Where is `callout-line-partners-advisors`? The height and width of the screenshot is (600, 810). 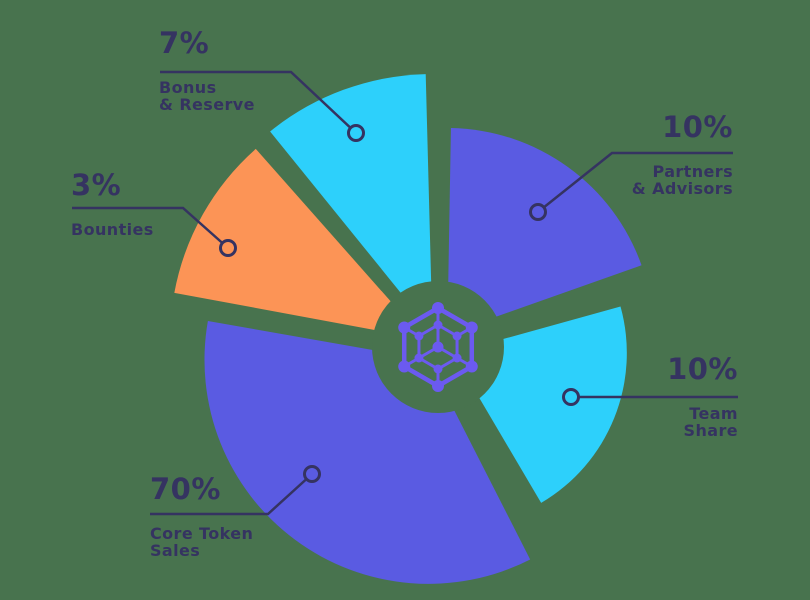
callout-line-partners-advisors is located at coordinates (635, 182).